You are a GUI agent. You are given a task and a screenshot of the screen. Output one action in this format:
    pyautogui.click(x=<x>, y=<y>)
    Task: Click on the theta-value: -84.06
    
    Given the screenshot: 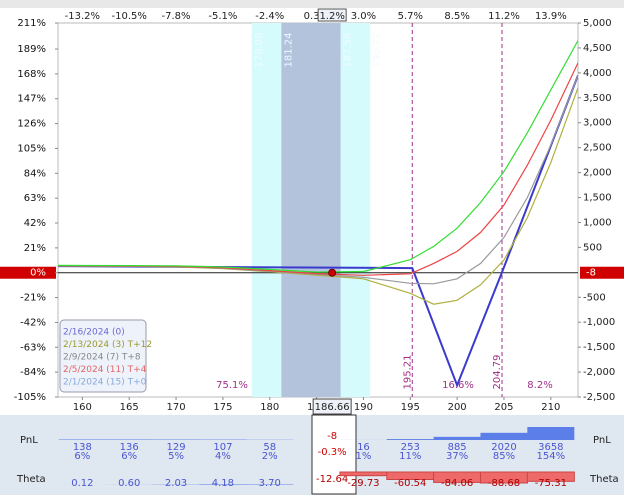 What is the action you would take?
    pyautogui.click(x=457, y=483)
    